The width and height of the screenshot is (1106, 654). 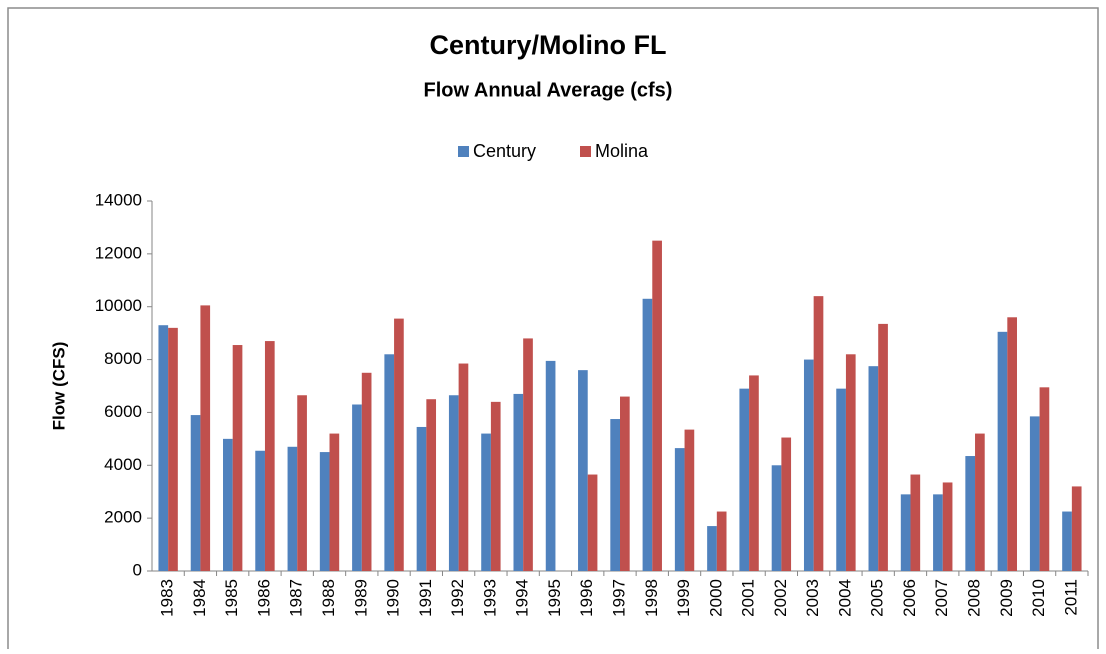 What do you see at coordinates (58, 386) in the screenshot?
I see `y-axis-label: Flow (CFS)` at bounding box center [58, 386].